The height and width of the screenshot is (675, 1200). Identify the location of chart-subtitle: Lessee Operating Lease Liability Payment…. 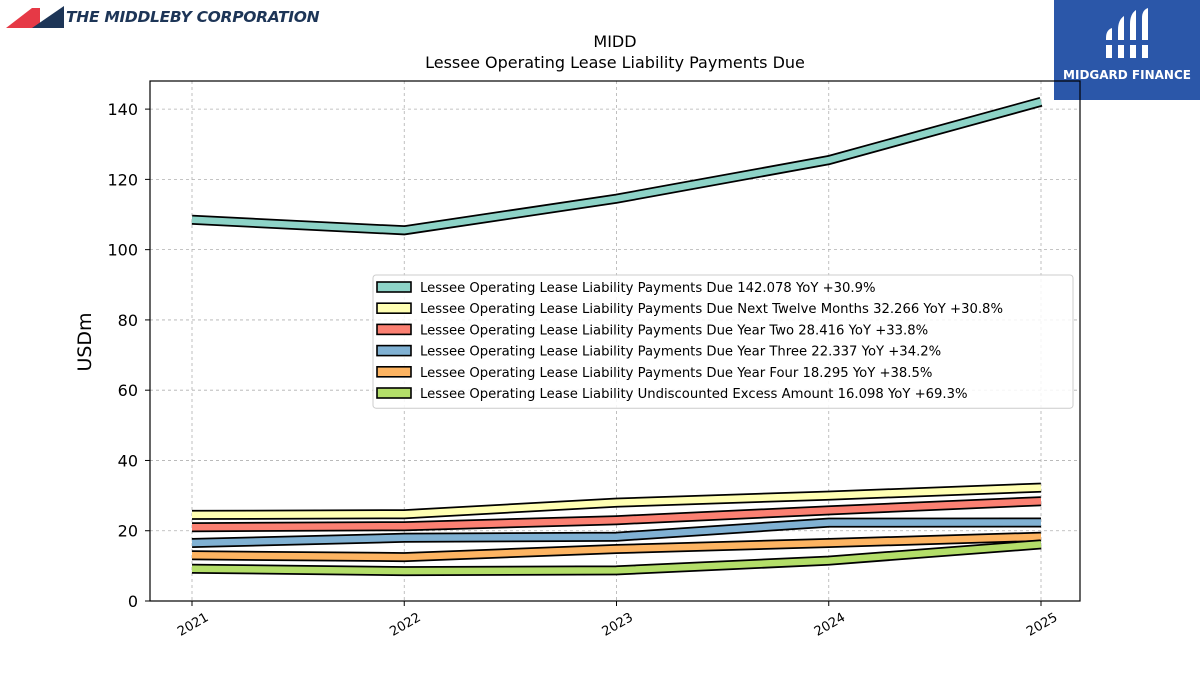
(615, 62).